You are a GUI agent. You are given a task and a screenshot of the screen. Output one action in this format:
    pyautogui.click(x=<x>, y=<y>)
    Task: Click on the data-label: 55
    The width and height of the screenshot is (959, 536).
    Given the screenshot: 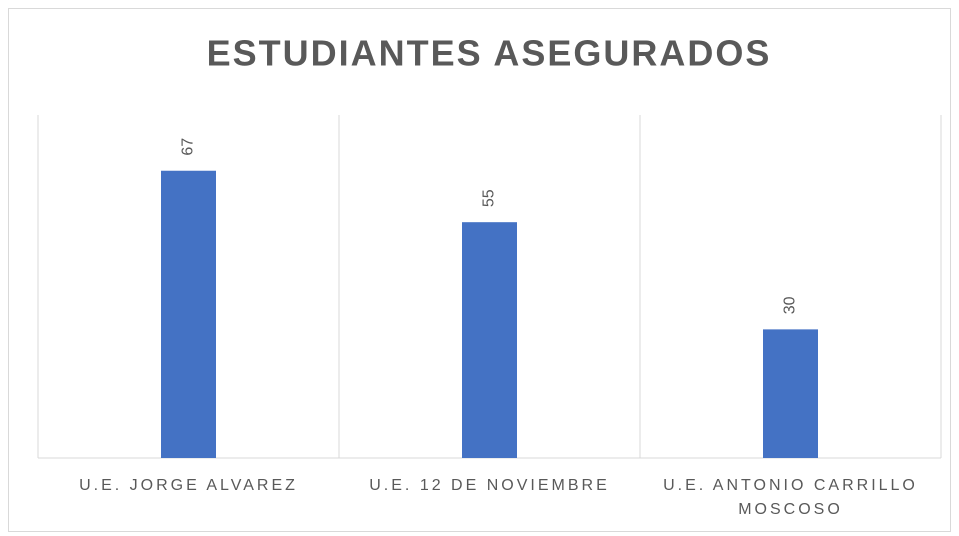 What is the action you would take?
    pyautogui.click(x=489, y=198)
    